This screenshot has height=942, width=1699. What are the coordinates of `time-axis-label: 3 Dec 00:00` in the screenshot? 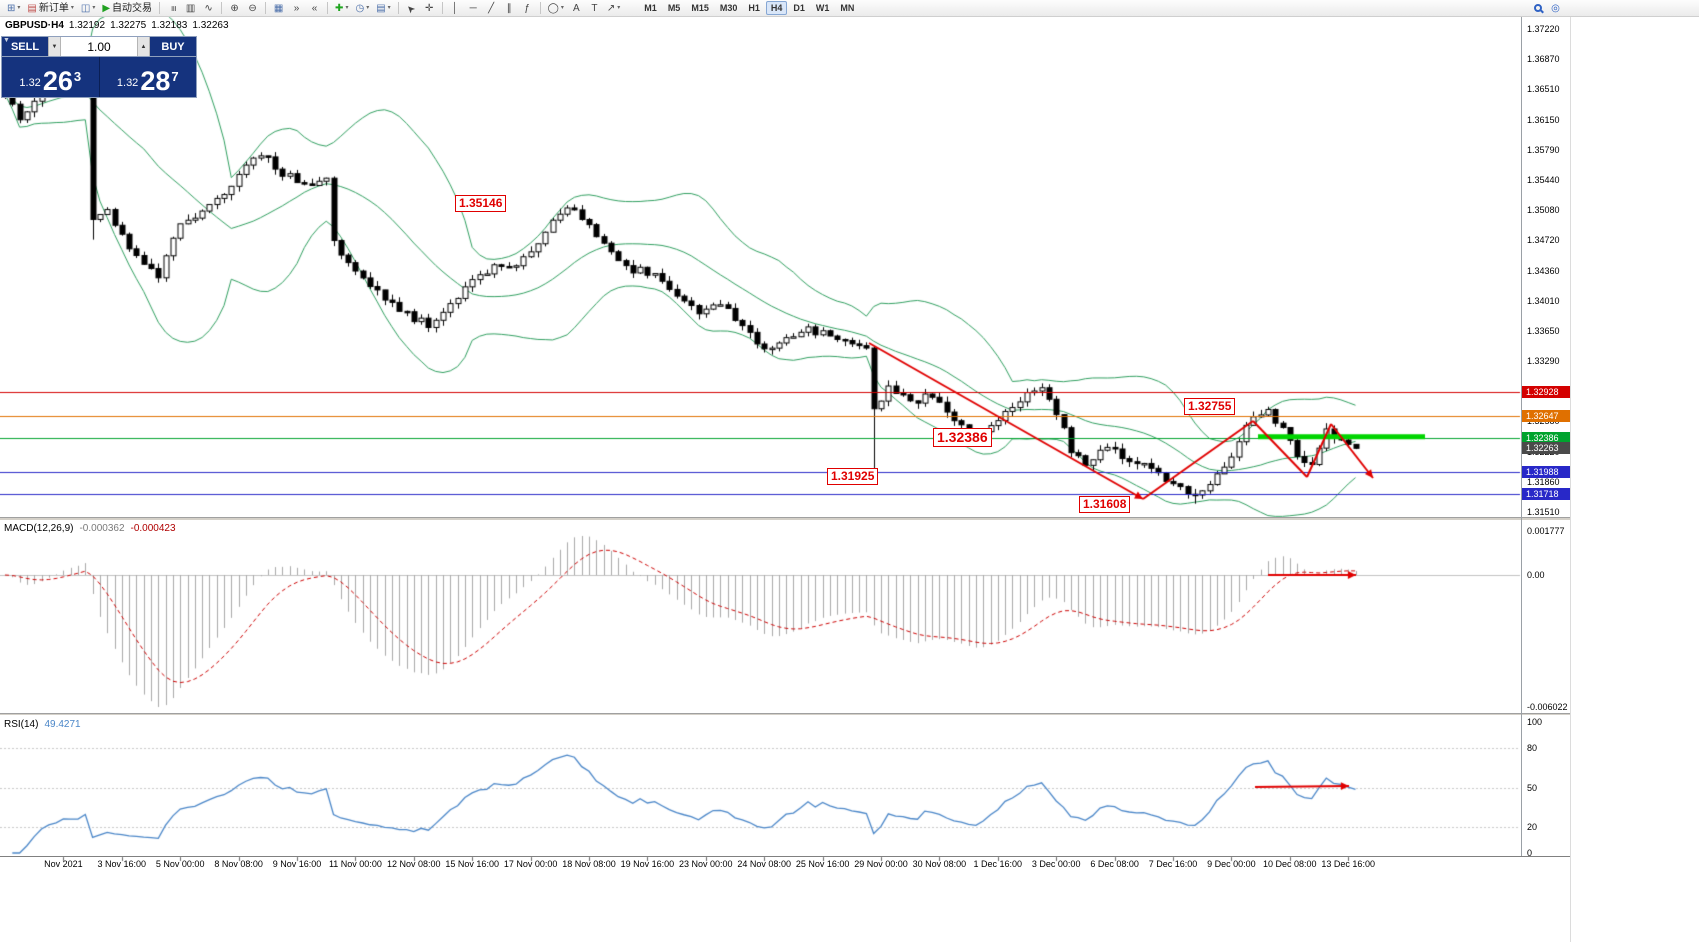 It's located at (1056, 864).